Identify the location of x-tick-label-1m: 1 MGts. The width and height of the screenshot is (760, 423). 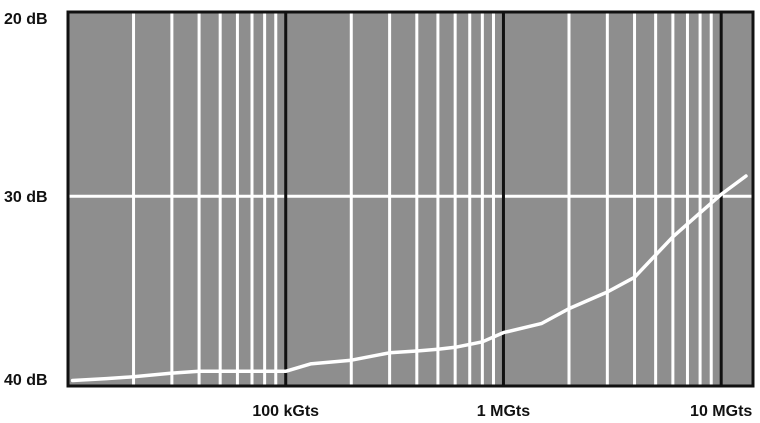
(503, 411).